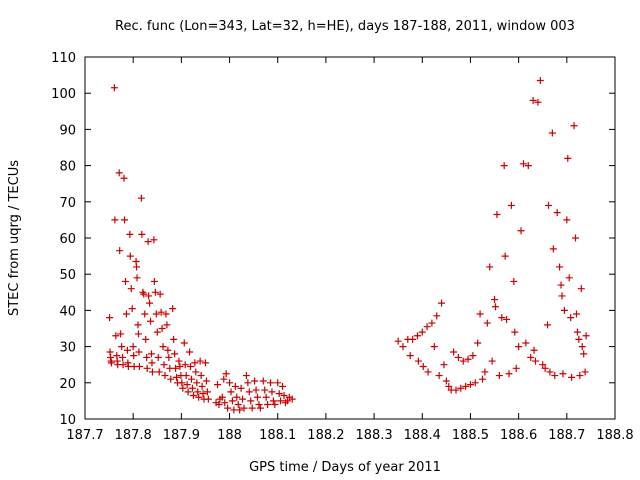 The image size is (640, 480). Describe the element at coordinates (373, 435) in the screenshot. I see `x-tick-label: 188.3` at that location.